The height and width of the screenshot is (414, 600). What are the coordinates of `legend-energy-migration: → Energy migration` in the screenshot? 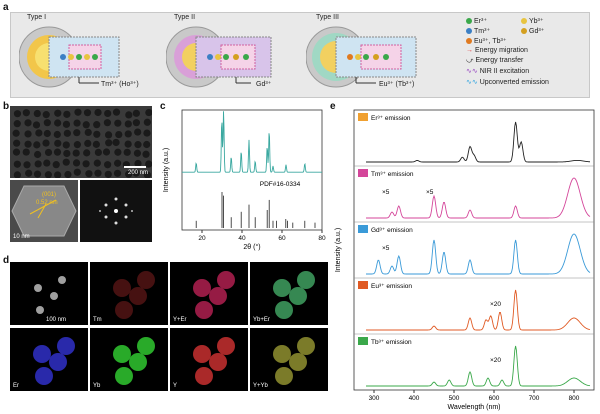 It's located at (497, 50).